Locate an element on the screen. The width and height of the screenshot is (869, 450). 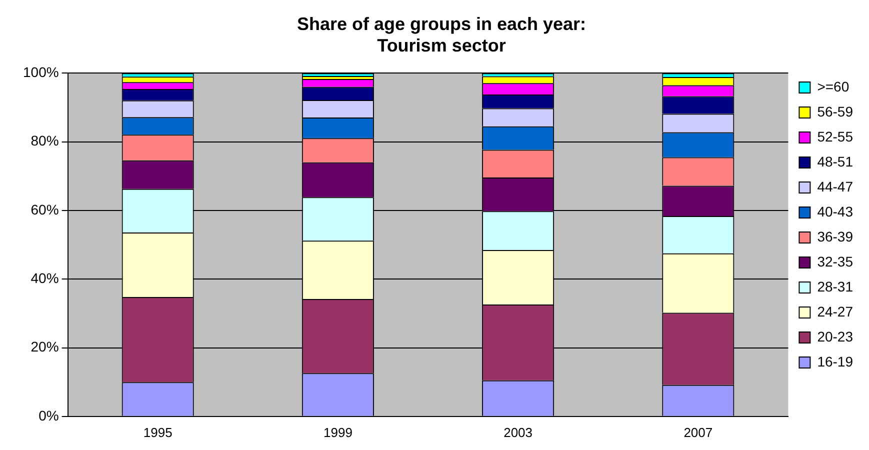
x-tick-label: 2003 is located at coordinates (518, 432).